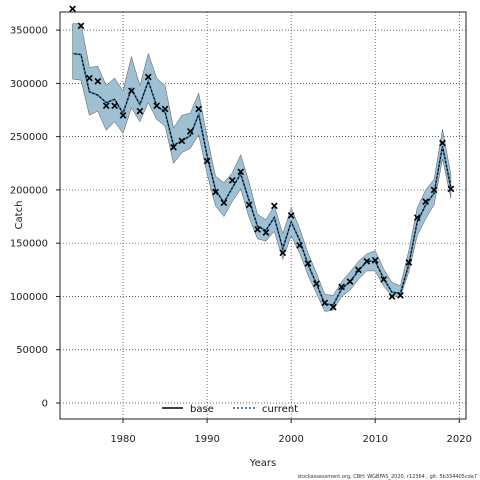 This screenshot has width=480, height=480. I want to click on y-axis-title: Catch, so click(19, 215).